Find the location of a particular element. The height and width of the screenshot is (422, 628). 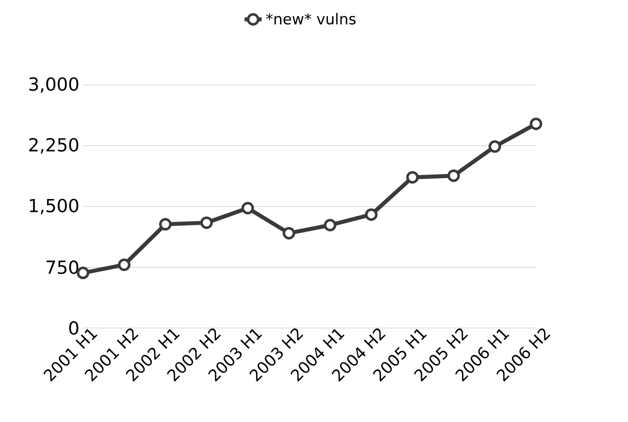

legend-label: *new* vulns is located at coordinates (311, 18).